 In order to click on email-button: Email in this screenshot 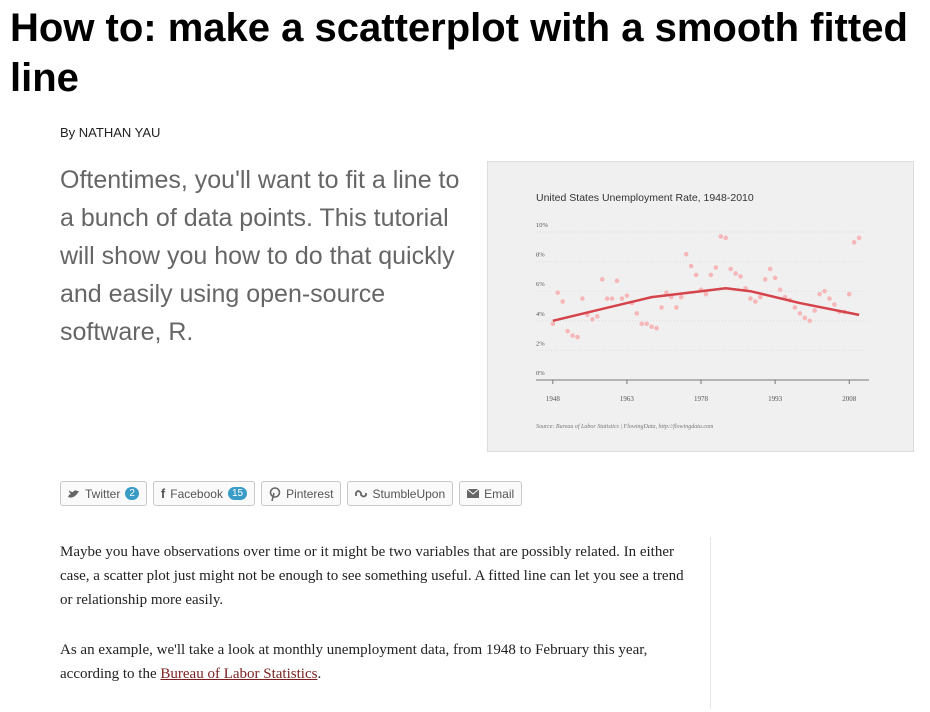, I will do `click(491, 493)`.